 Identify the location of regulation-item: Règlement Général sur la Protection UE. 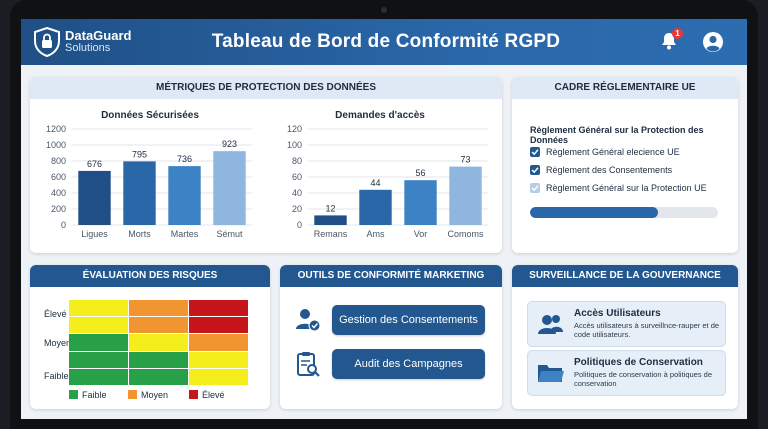
(618, 188).